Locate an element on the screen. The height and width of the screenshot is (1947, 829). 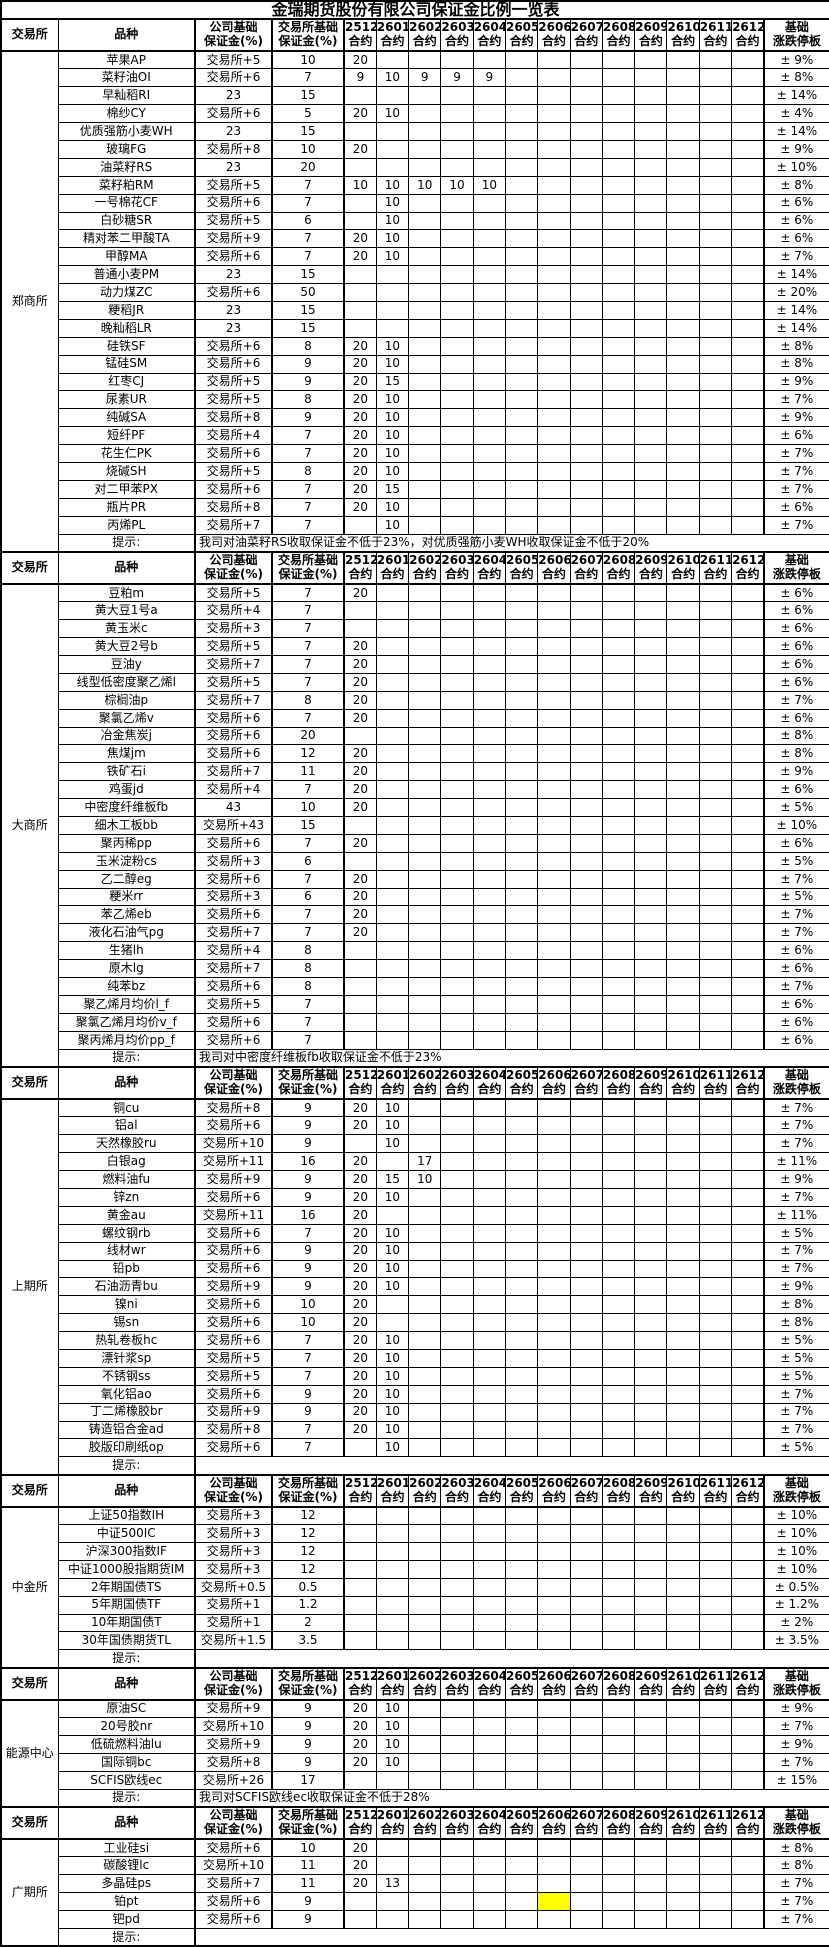
exchange-margin-cell: 7 is located at coordinates (308, 629).